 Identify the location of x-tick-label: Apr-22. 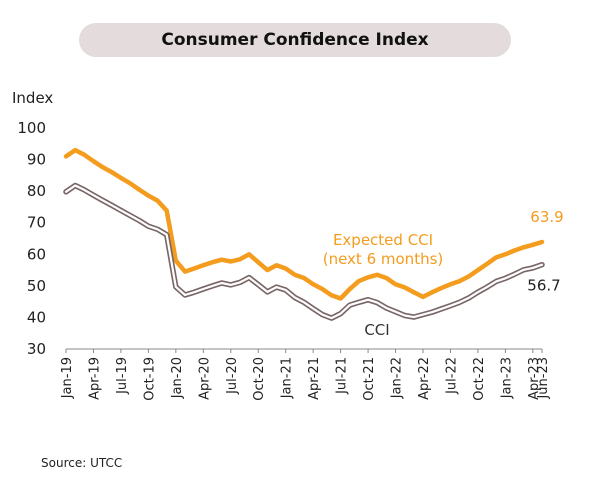
(424, 378).